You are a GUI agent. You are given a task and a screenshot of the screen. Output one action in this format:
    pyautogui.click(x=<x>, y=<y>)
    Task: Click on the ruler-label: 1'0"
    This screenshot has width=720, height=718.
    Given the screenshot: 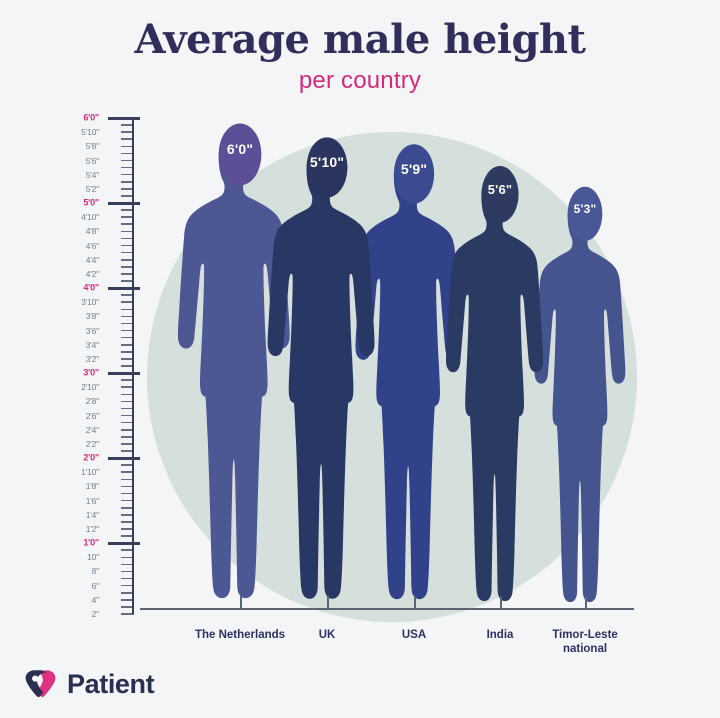 What is the action you would take?
    pyautogui.click(x=91, y=542)
    